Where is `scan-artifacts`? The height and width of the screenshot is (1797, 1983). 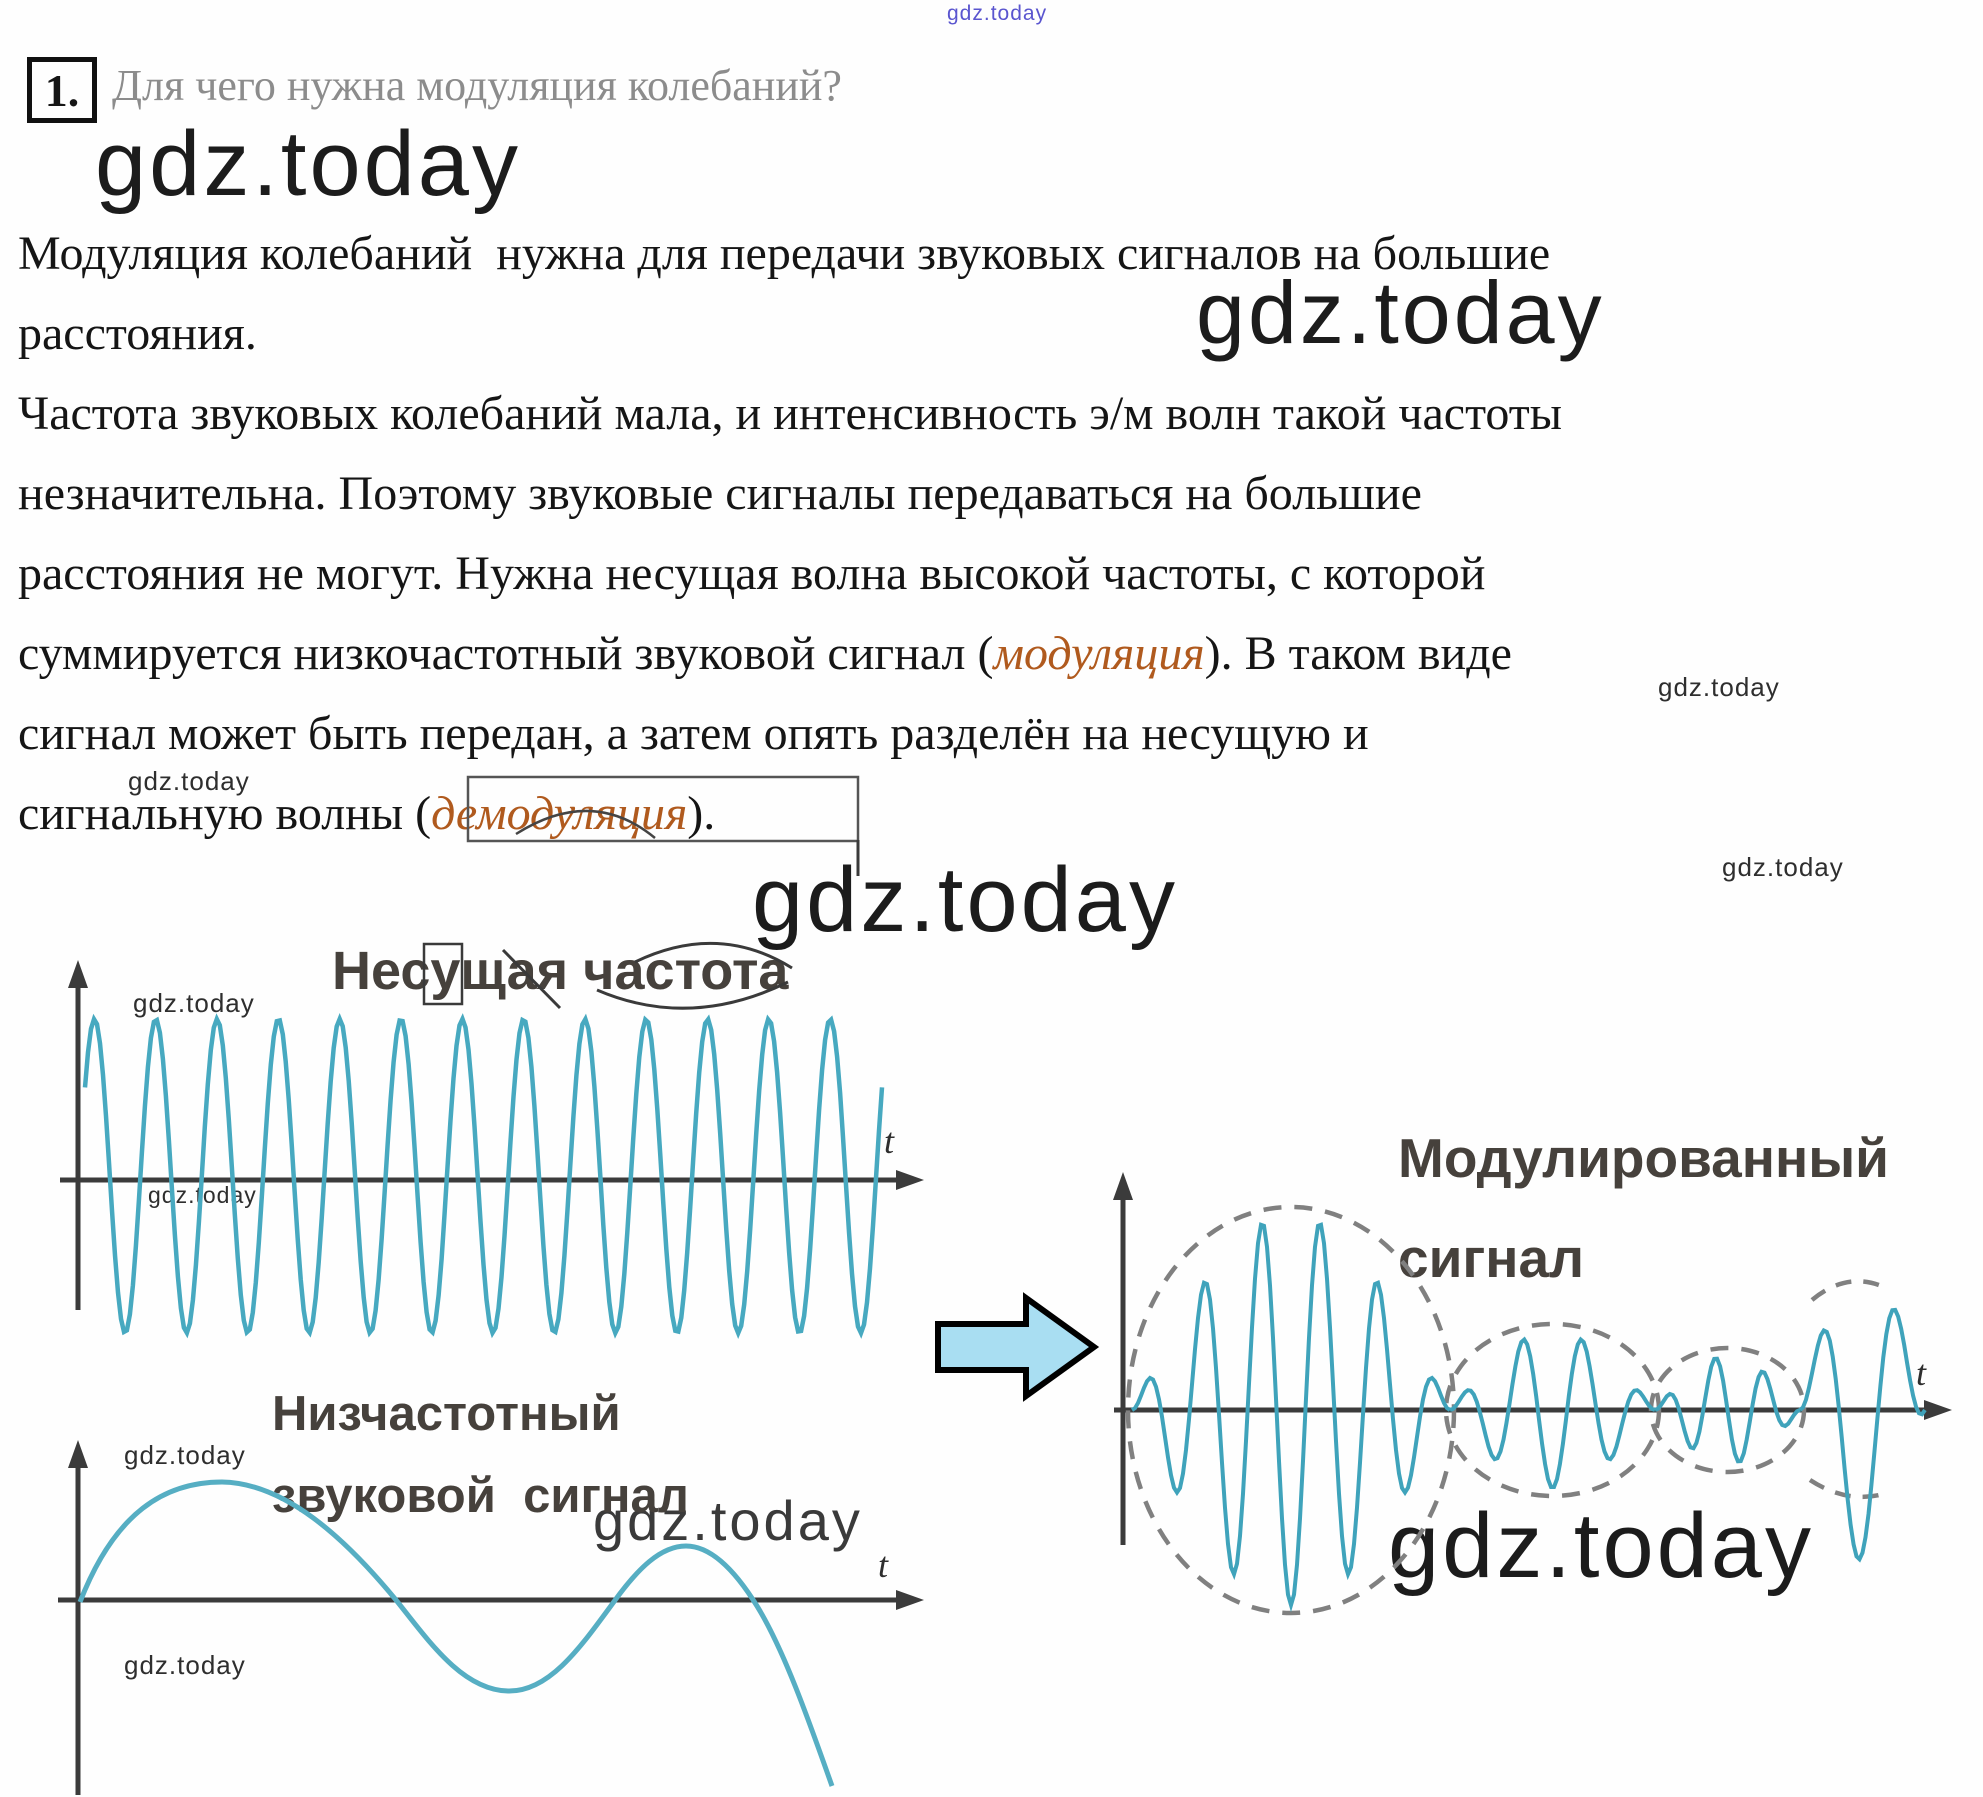 scan-artifacts is located at coordinates (641, 892).